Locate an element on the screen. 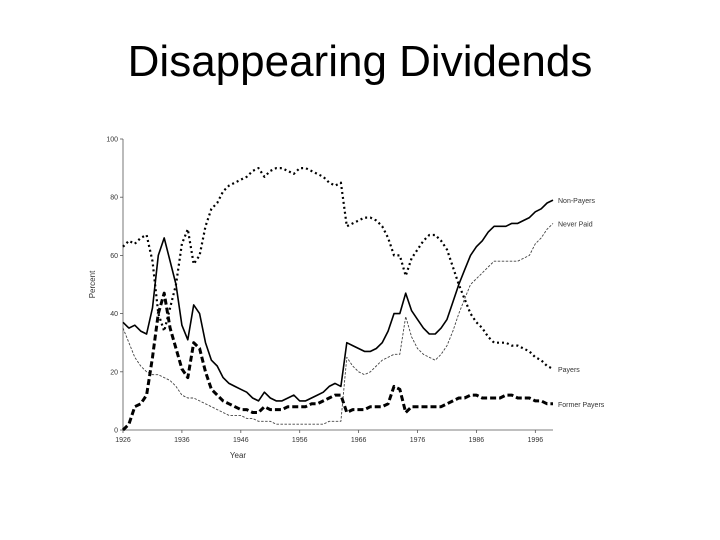  x-tick-label: 1996 is located at coordinates (536, 440).